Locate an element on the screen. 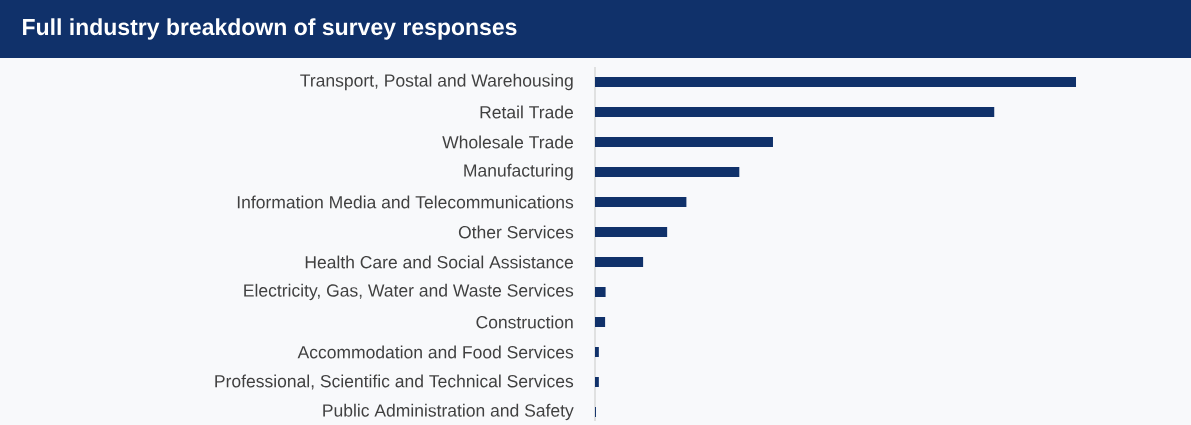 The height and width of the screenshot is (425, 1191). y-tick-label: Other Services is located at coordinates (516, 232).